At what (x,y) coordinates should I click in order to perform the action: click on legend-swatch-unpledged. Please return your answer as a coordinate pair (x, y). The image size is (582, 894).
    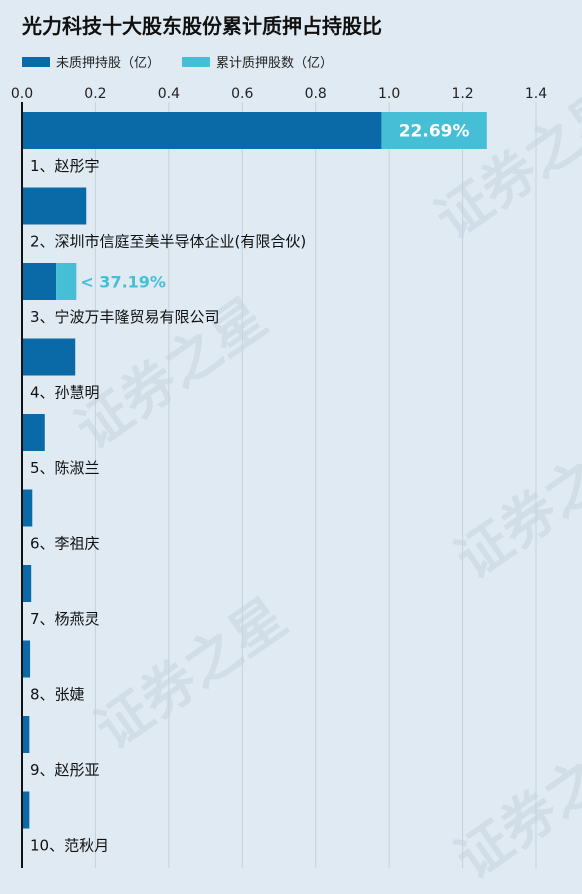
    Looking at the image, I should click on (36, 61).